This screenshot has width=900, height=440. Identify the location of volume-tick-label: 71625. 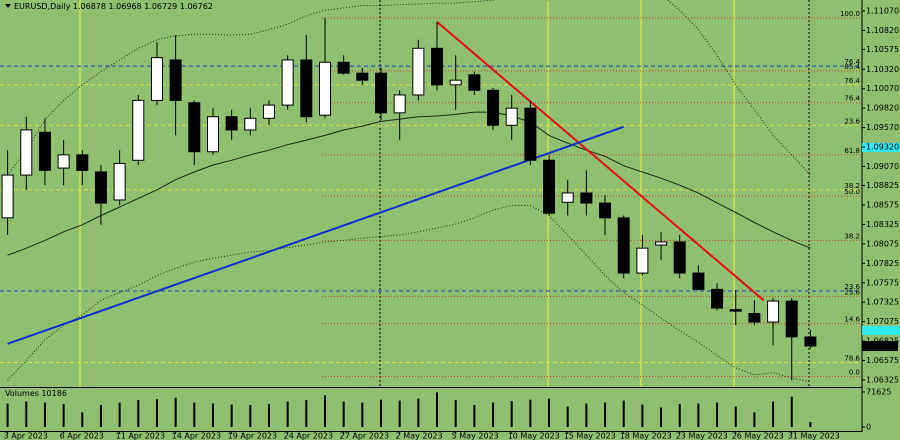
(878, 392).